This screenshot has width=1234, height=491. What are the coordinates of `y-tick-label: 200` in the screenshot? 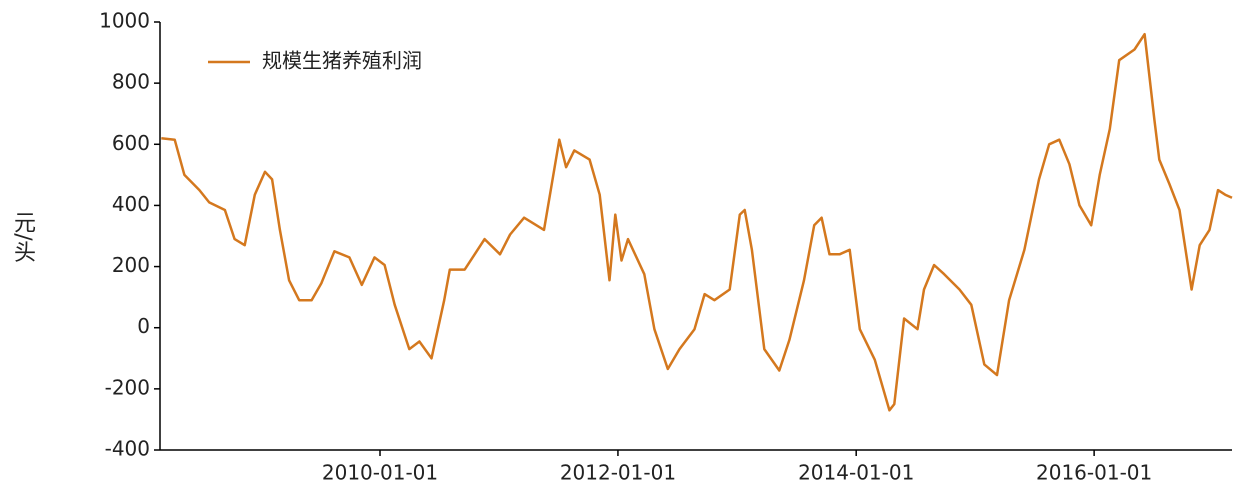 It's located at (131, 265).